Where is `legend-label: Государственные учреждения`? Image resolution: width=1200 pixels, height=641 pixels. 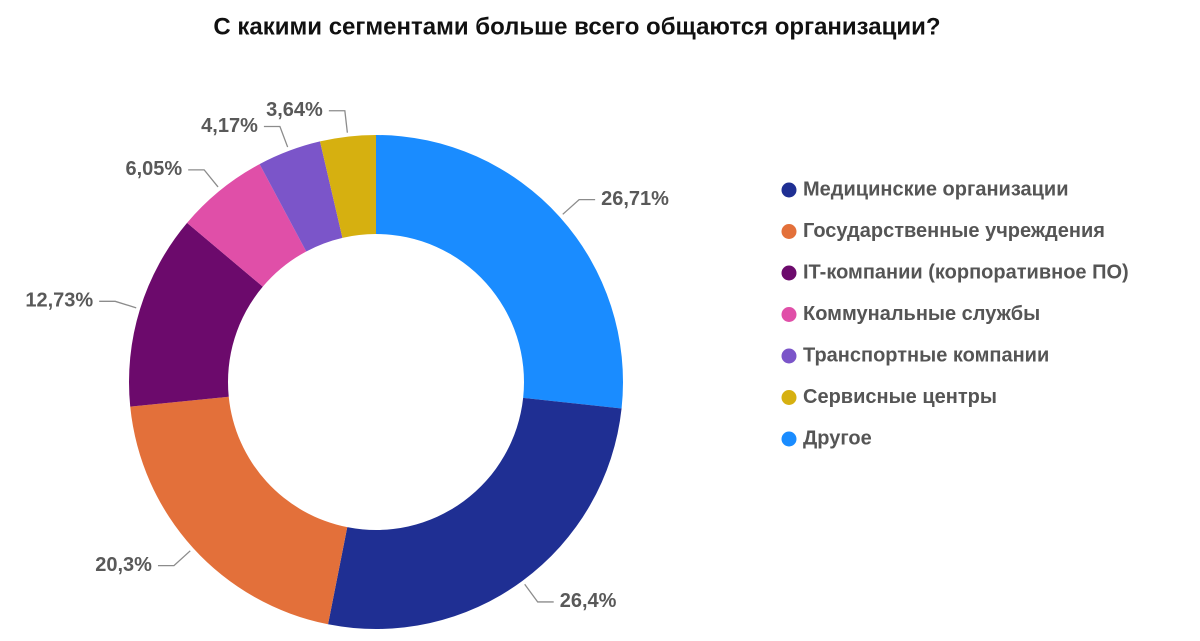
legend-label: Государственные учреждения is located at coordinates (954, 231).